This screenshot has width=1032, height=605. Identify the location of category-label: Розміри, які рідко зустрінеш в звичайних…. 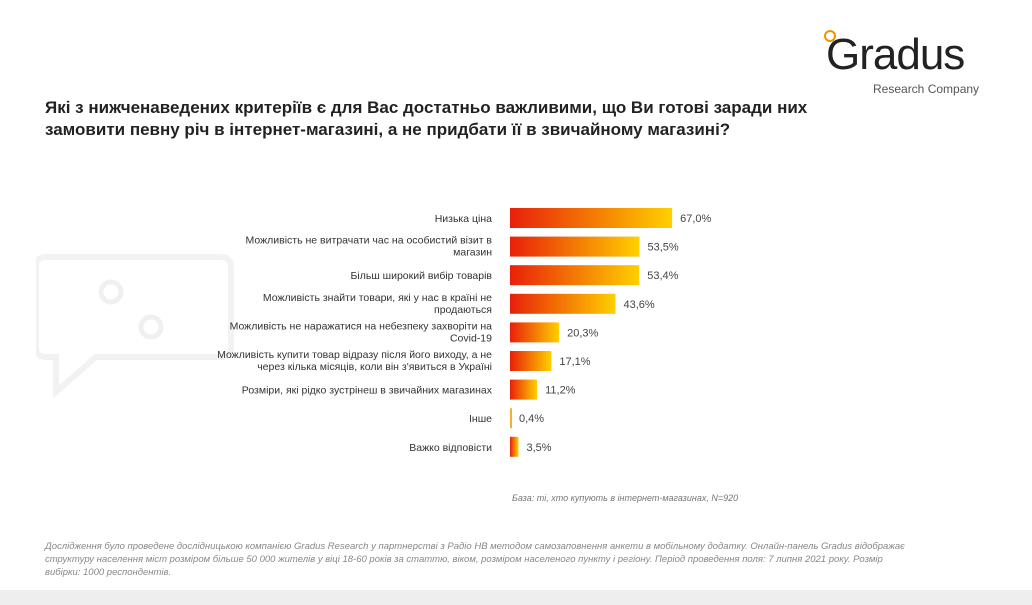
(367, 391).